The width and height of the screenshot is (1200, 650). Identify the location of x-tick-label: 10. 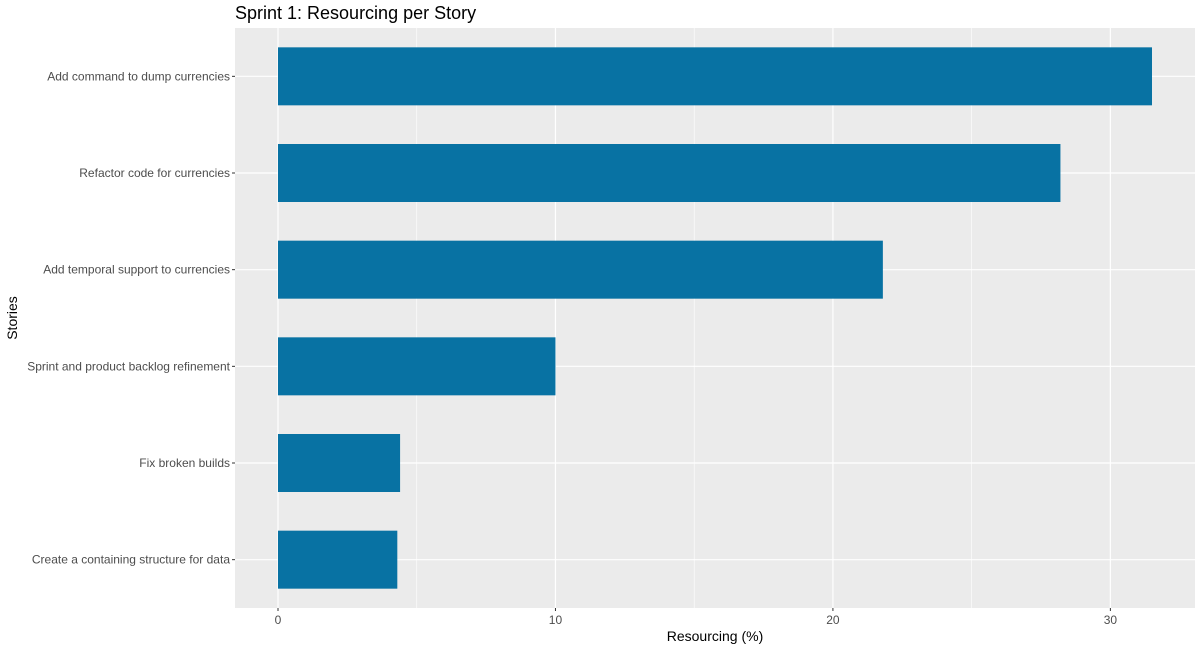
(556, 620).